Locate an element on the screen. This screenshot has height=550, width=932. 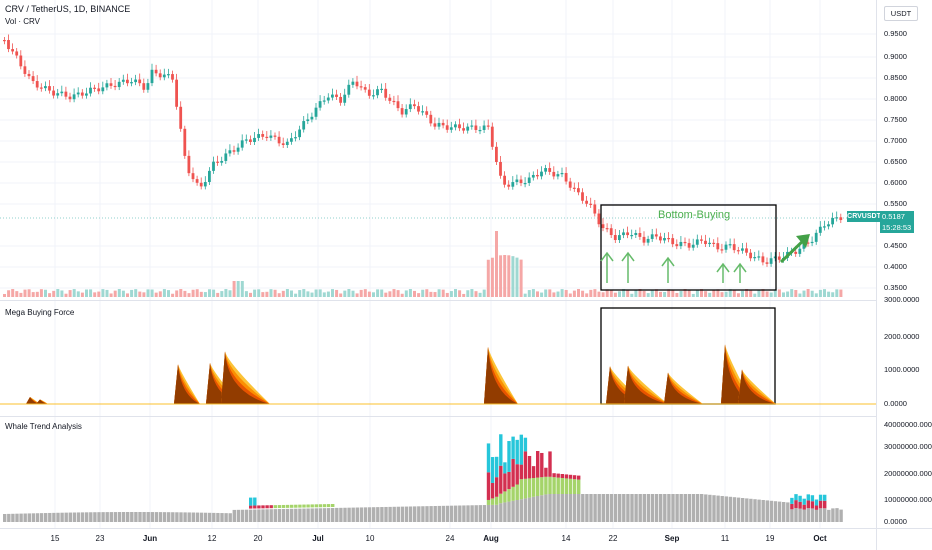
x-axis-tick: Jun is located at coordinates (150, 538).